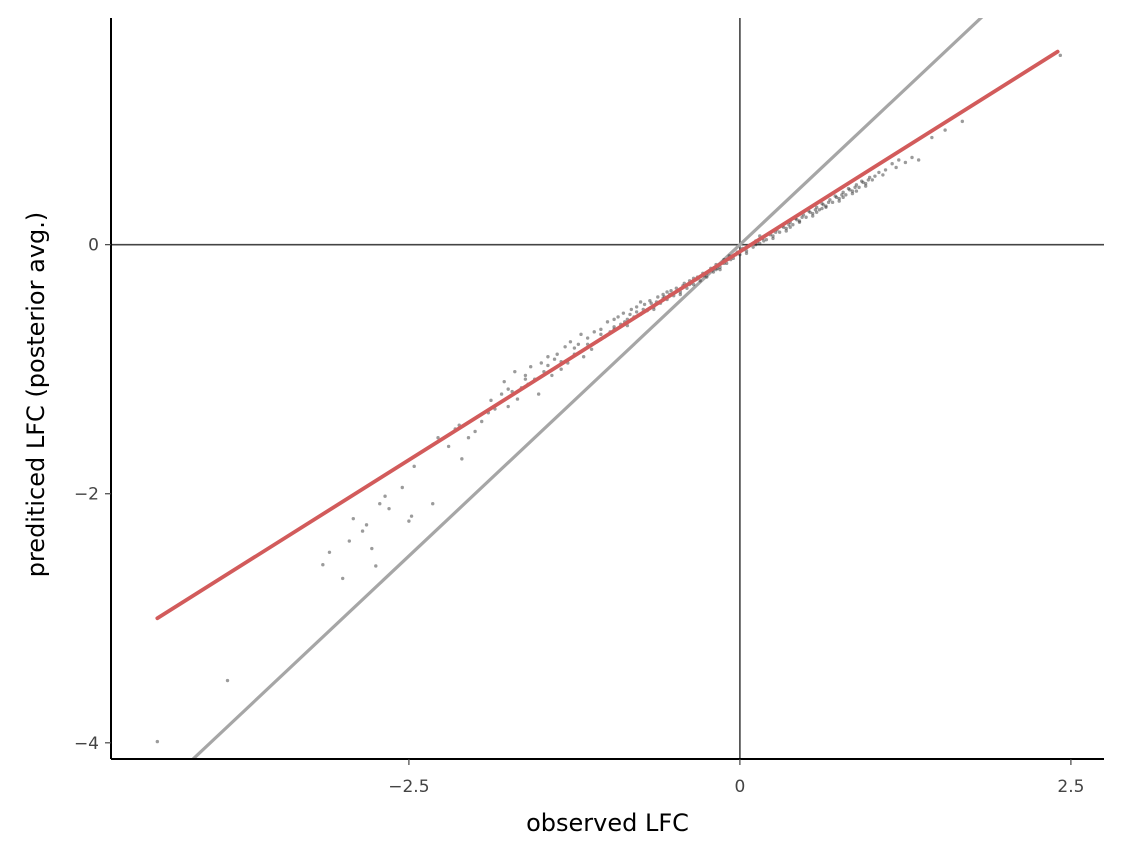  What do you see at coordinates (607, 823) in the screenshot?
I see `x-axis-title: observed LFC` at bounding box center [607, 823].